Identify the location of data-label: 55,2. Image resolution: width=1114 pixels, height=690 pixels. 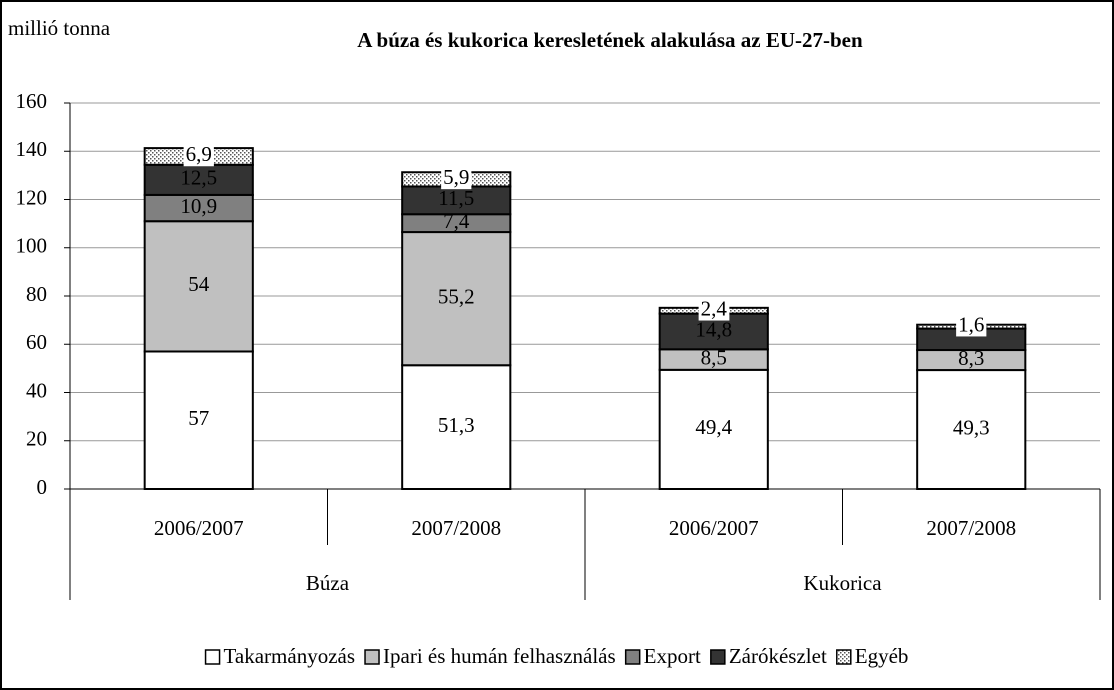
(456, 296).